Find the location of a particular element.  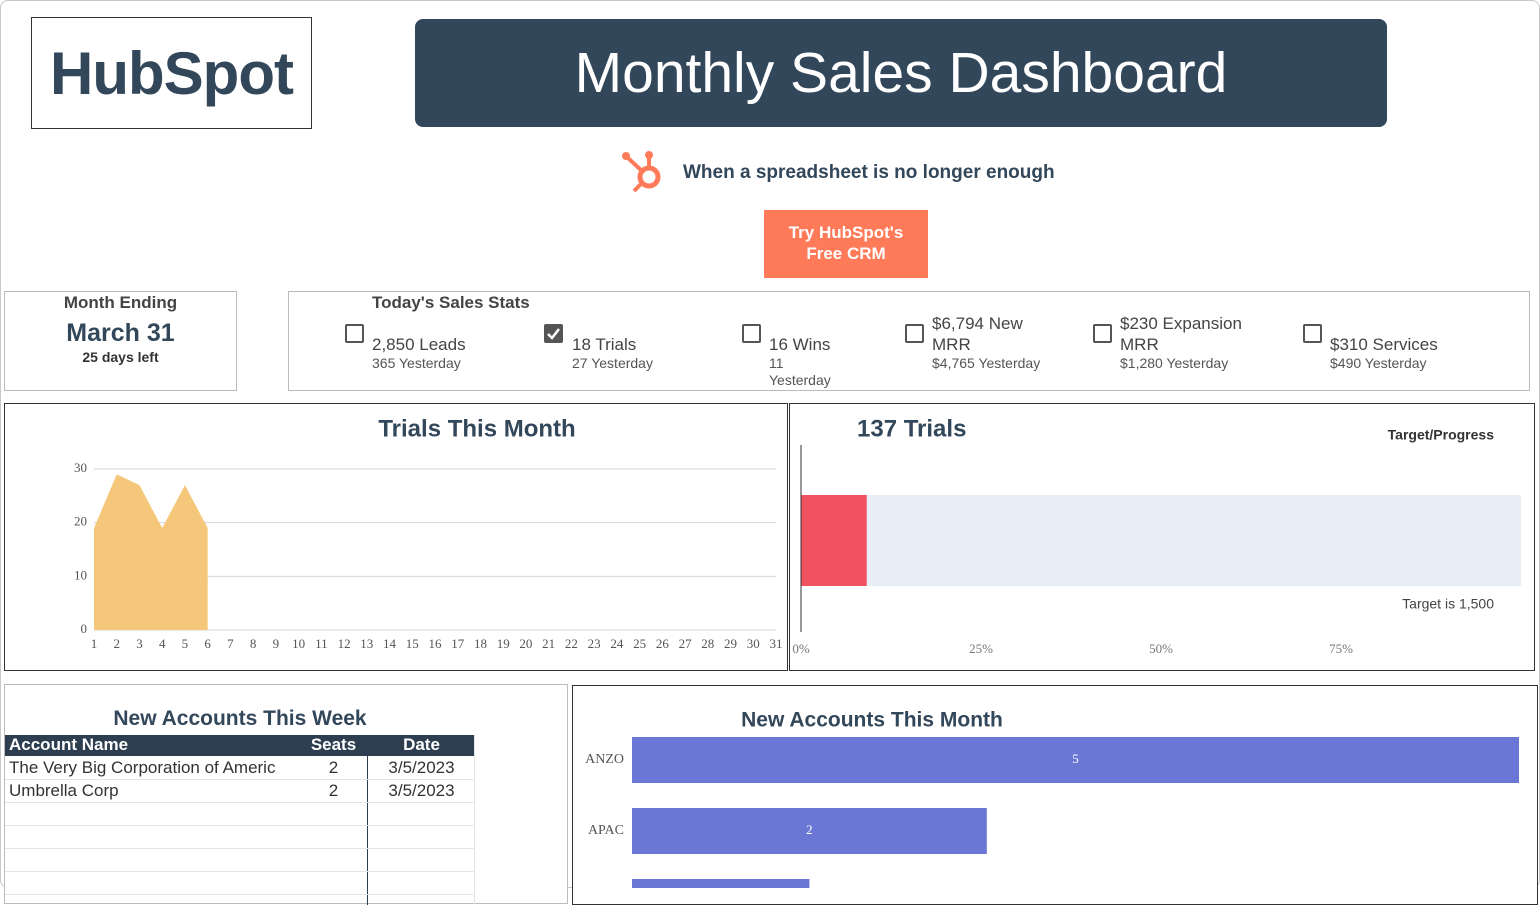

stat-sub: 11 Yesterday is located at coordinates (800, 371).